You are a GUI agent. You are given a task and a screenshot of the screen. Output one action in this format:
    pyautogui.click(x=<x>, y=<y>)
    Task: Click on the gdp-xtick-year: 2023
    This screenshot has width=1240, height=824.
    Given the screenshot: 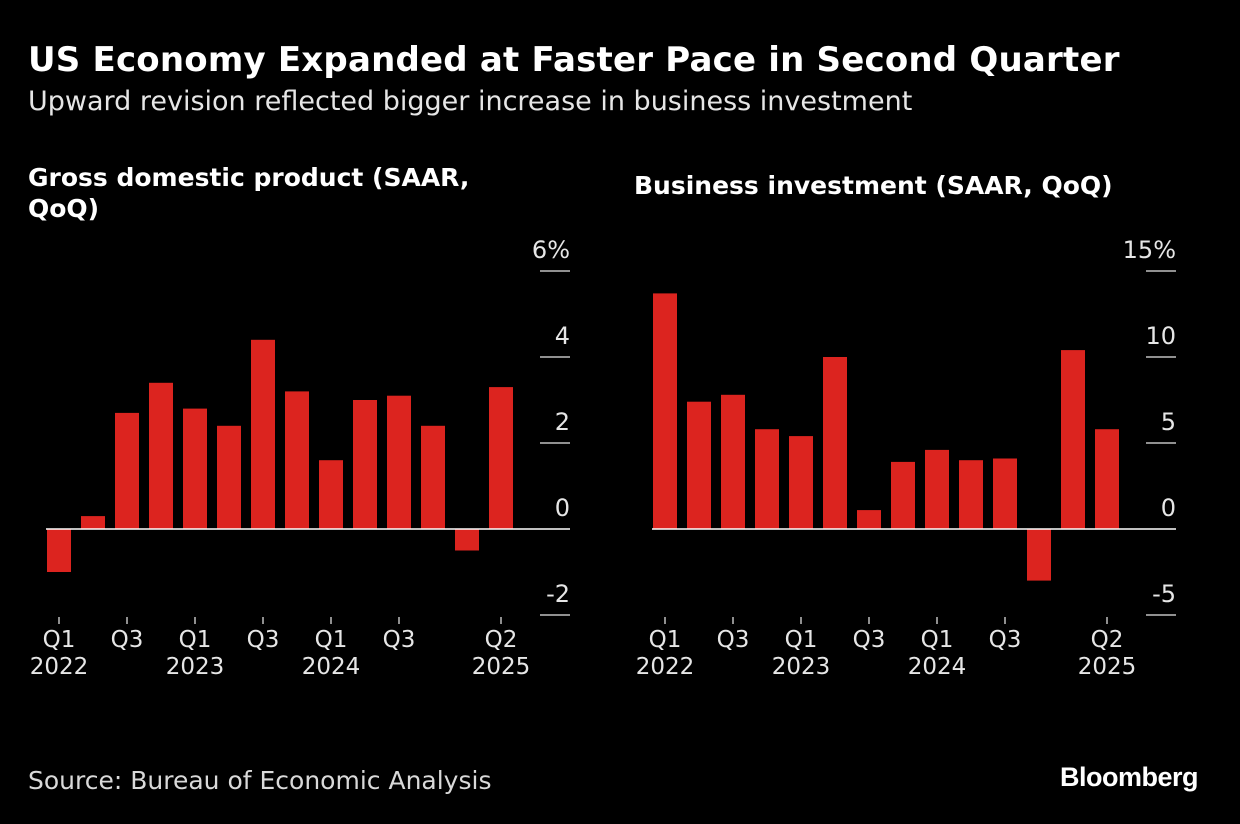 What is the action you would take?
    pyautogui.click(x=195, y=667)
    